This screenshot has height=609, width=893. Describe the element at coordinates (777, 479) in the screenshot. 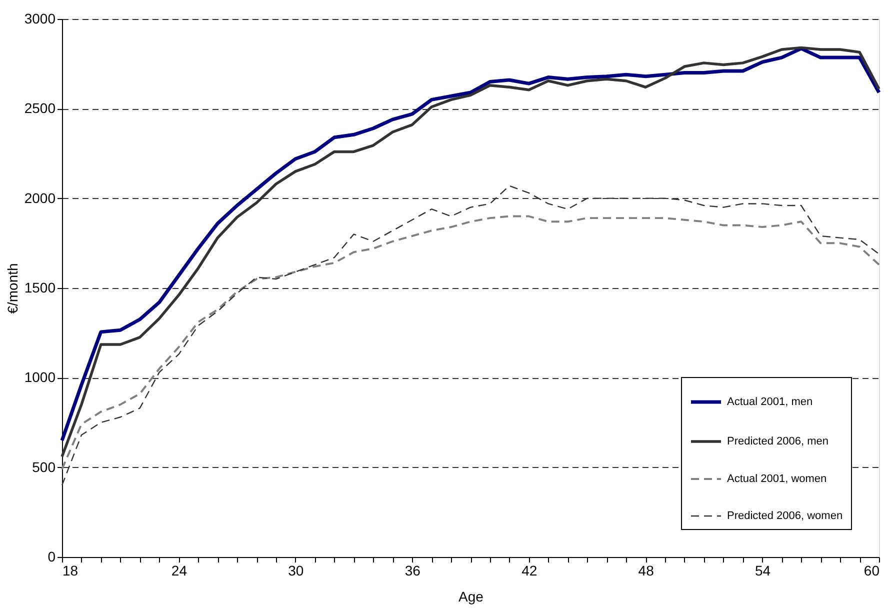

I see `legend-label: Actual 2001, women` at that location.